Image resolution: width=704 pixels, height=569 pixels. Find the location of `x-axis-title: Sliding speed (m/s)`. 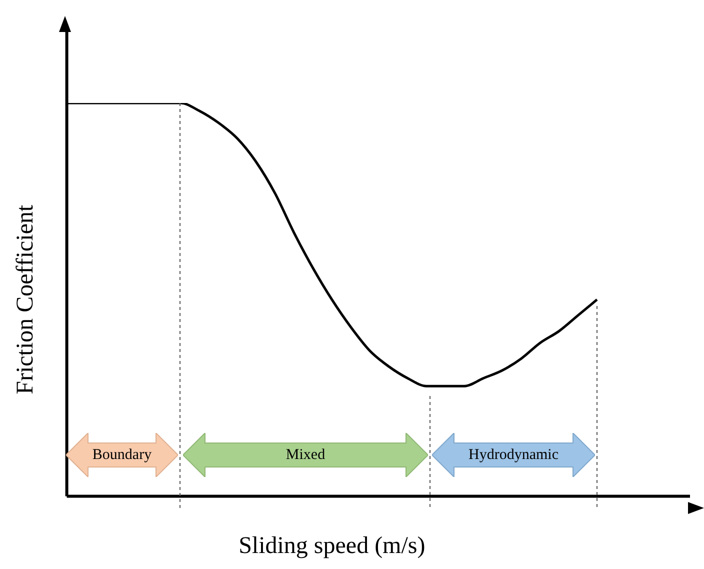

x-axis-title: Sliding speed (m/s) is located at coordinates (332, 545).